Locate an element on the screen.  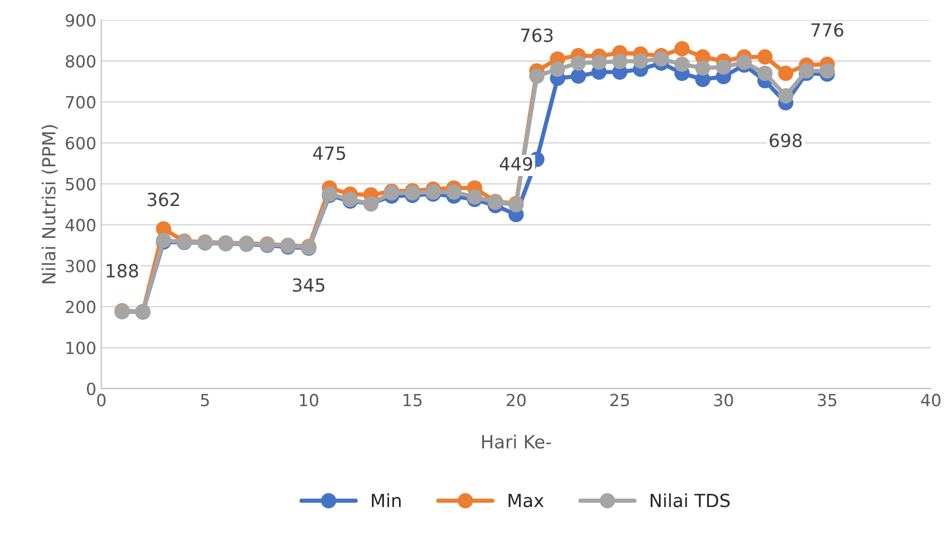
y-tick-label: 900 is located at coordinates (81, 20).